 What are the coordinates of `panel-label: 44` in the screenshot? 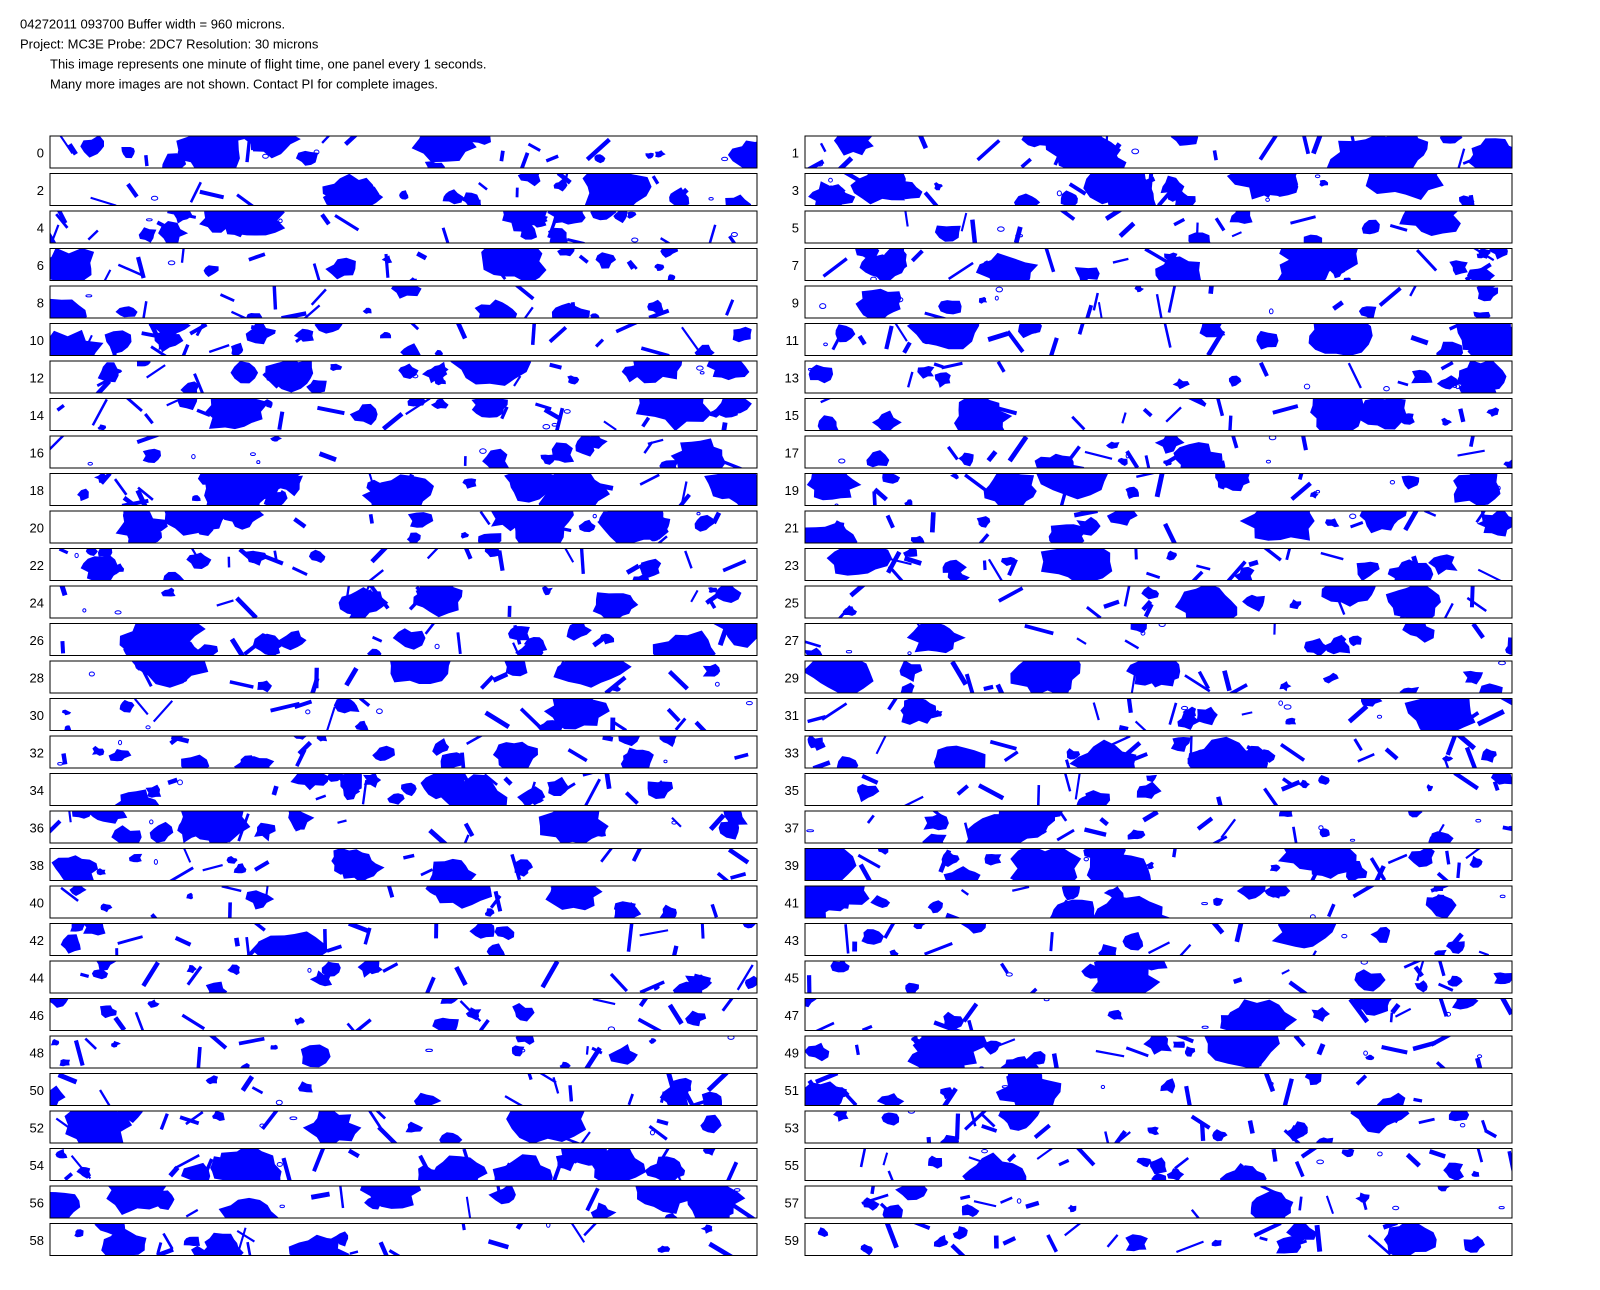 It's located at (37, 977).